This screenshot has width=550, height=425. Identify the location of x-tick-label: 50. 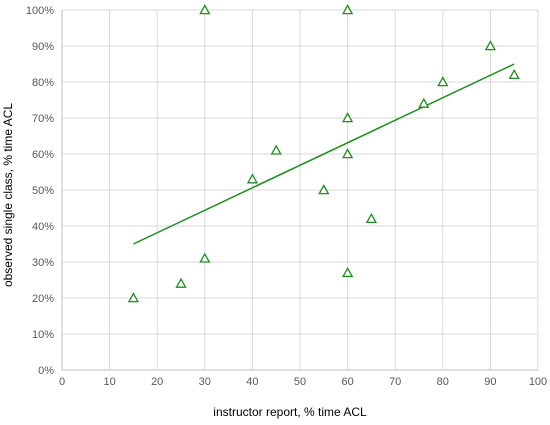
(300, 382).